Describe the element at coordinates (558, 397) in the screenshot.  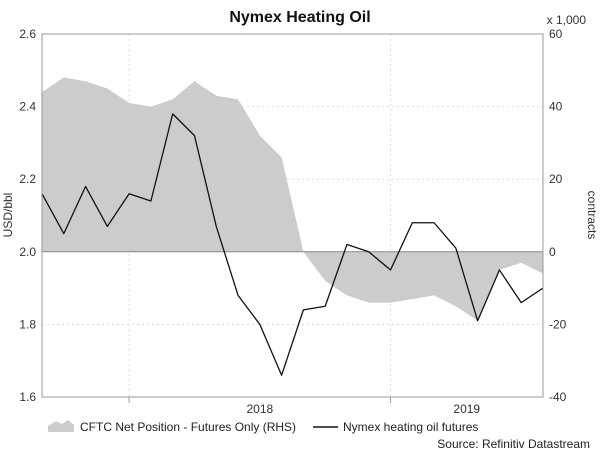
I see `right-tick-label: -40` at that location.